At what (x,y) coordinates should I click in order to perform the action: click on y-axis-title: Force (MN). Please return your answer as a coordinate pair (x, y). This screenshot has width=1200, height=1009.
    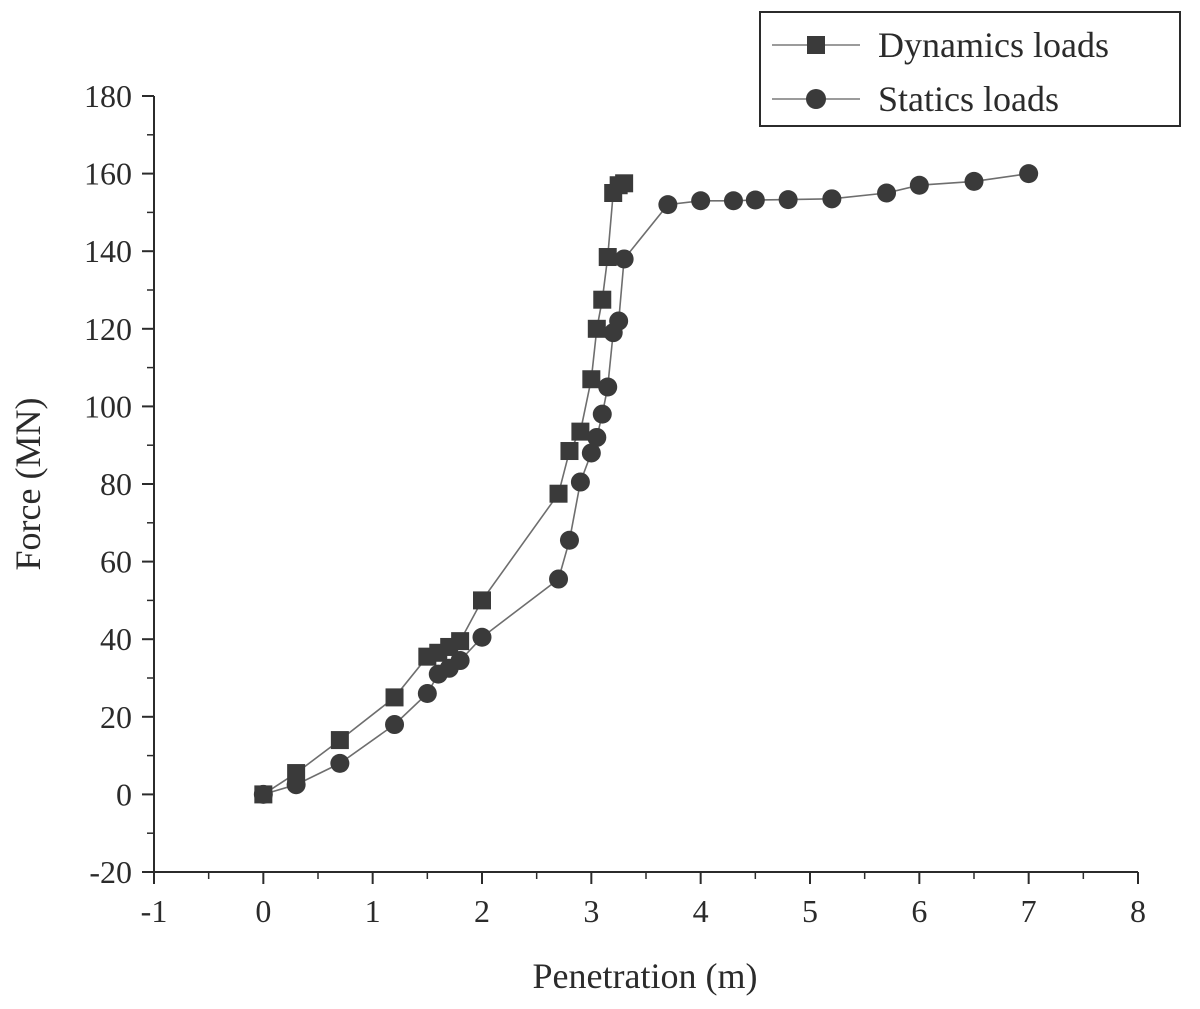
    Looking at the image, I should click on (28, 484).